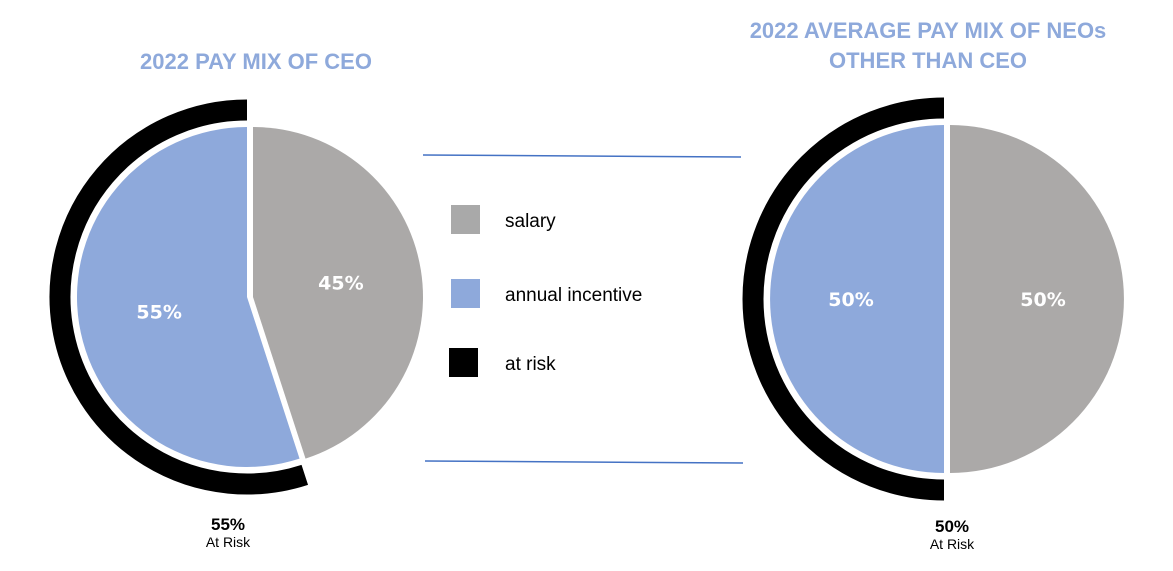 The height and width of the screenshot is (571, 1173). What do you see at coordinates (928, 30) in the screenshot?
I see `neo-chart-title-line-1: 2022 AVERAGE PAY MIX OF NEOs` at bounding box center [928, 30].